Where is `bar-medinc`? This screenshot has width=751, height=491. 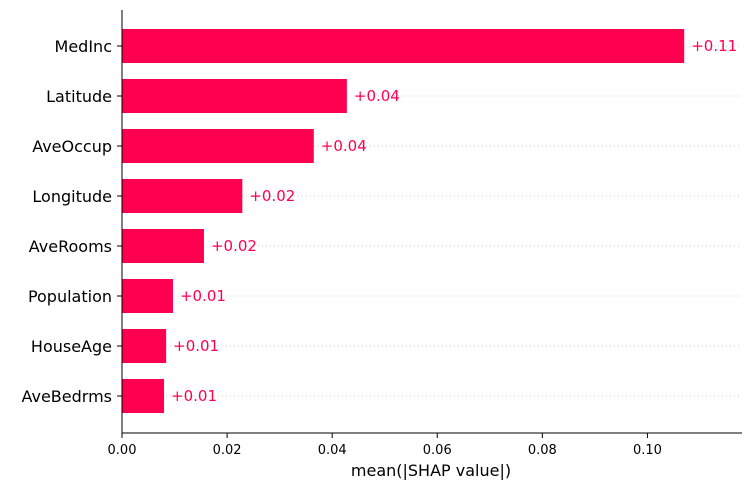
bar-medinc is located at coordinates (403, 46).